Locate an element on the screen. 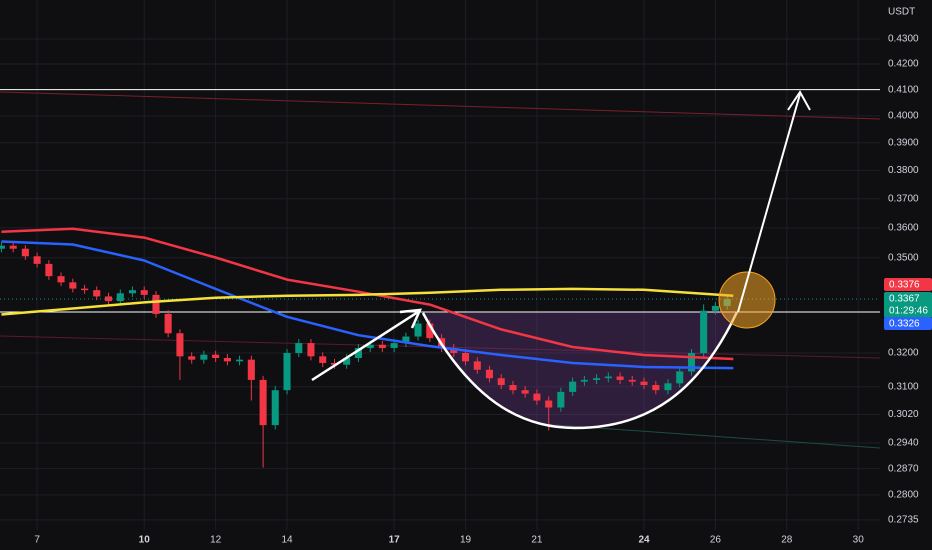  y-tick-label: 0.3100 is located at coordinates (903, 386).